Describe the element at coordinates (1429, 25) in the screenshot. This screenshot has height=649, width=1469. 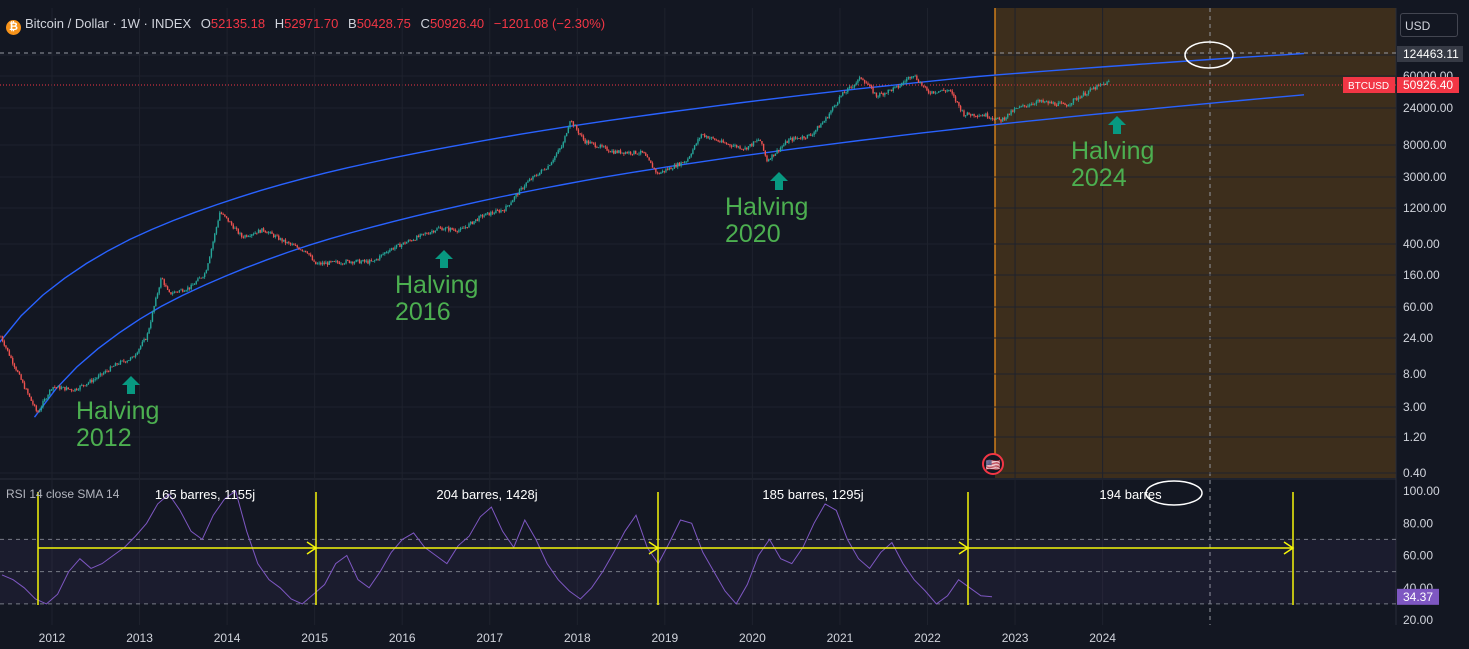
I see `currency-selector: USD` at that location.